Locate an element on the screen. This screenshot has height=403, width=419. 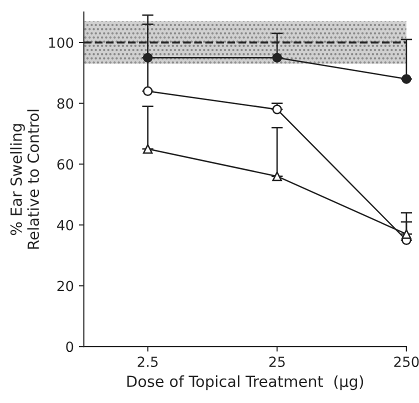
x-tick-label: 2.5 is located at coordinates (148, 362).